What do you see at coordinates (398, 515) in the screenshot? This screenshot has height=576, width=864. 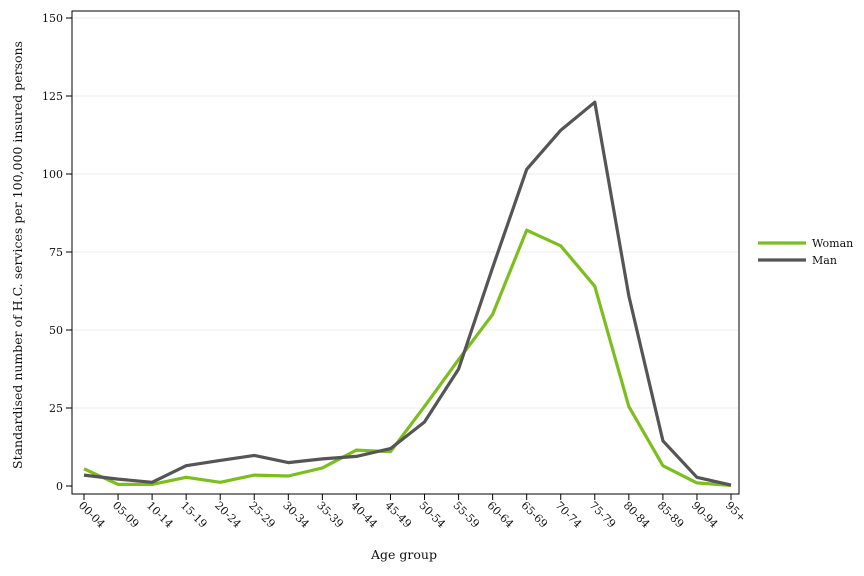 I see `x-tick-label: 45-49` at bounding box center [398, 515].